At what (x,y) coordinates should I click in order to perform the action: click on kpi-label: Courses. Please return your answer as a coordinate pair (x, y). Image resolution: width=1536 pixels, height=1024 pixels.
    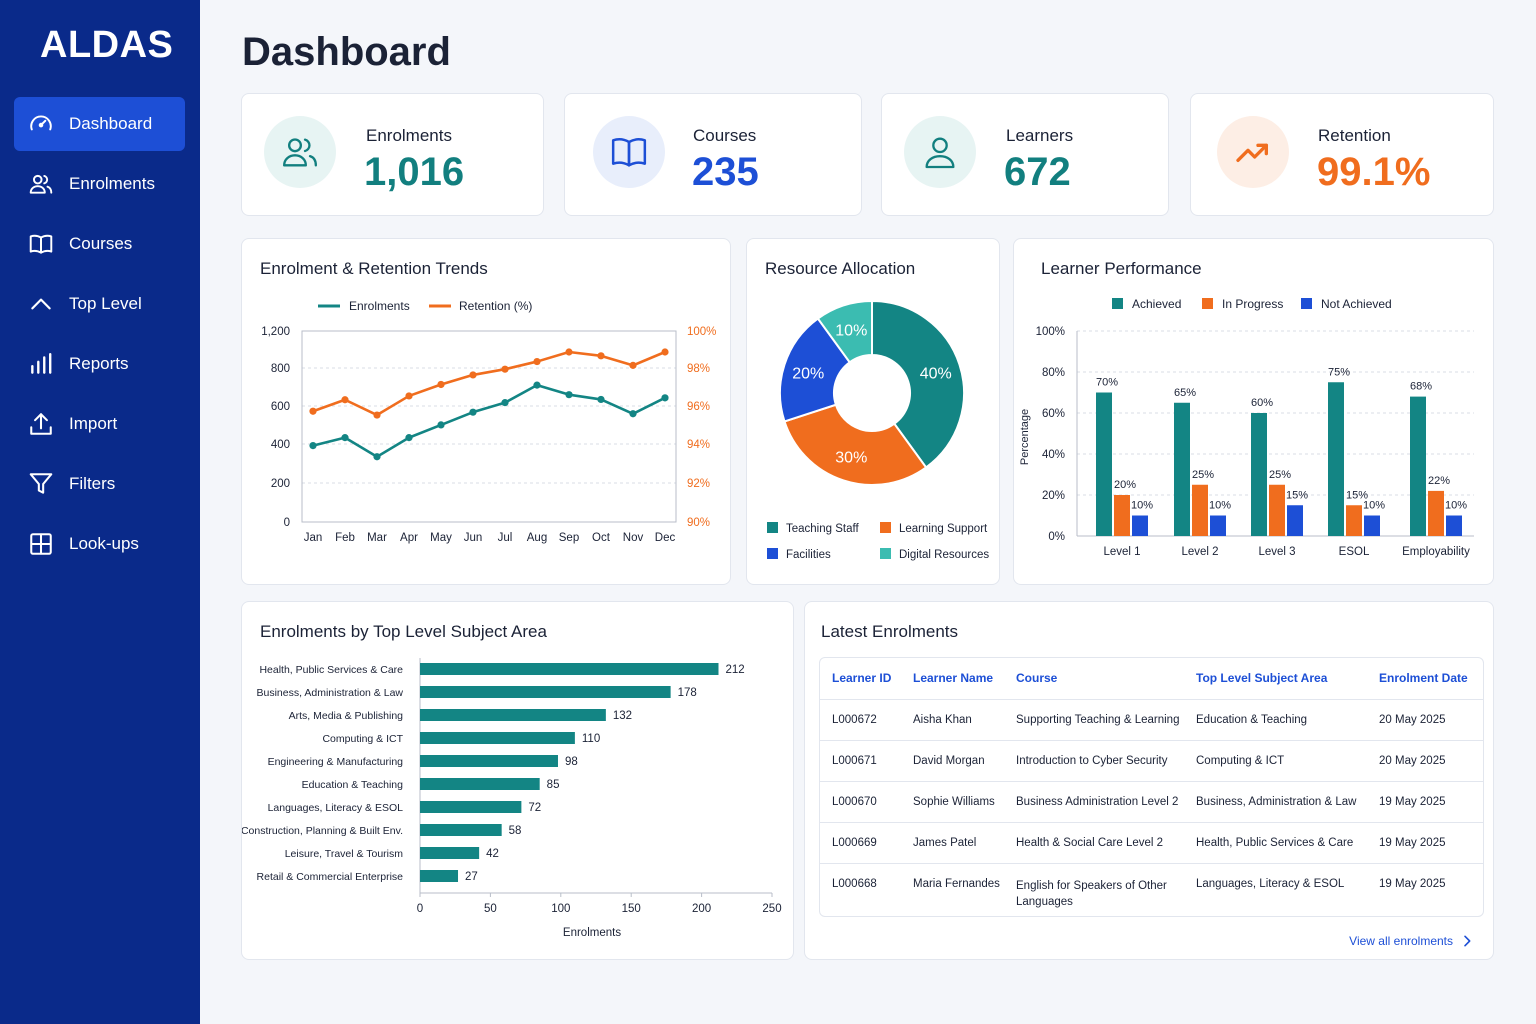
    Looking at the image, I should click on (725, 135).